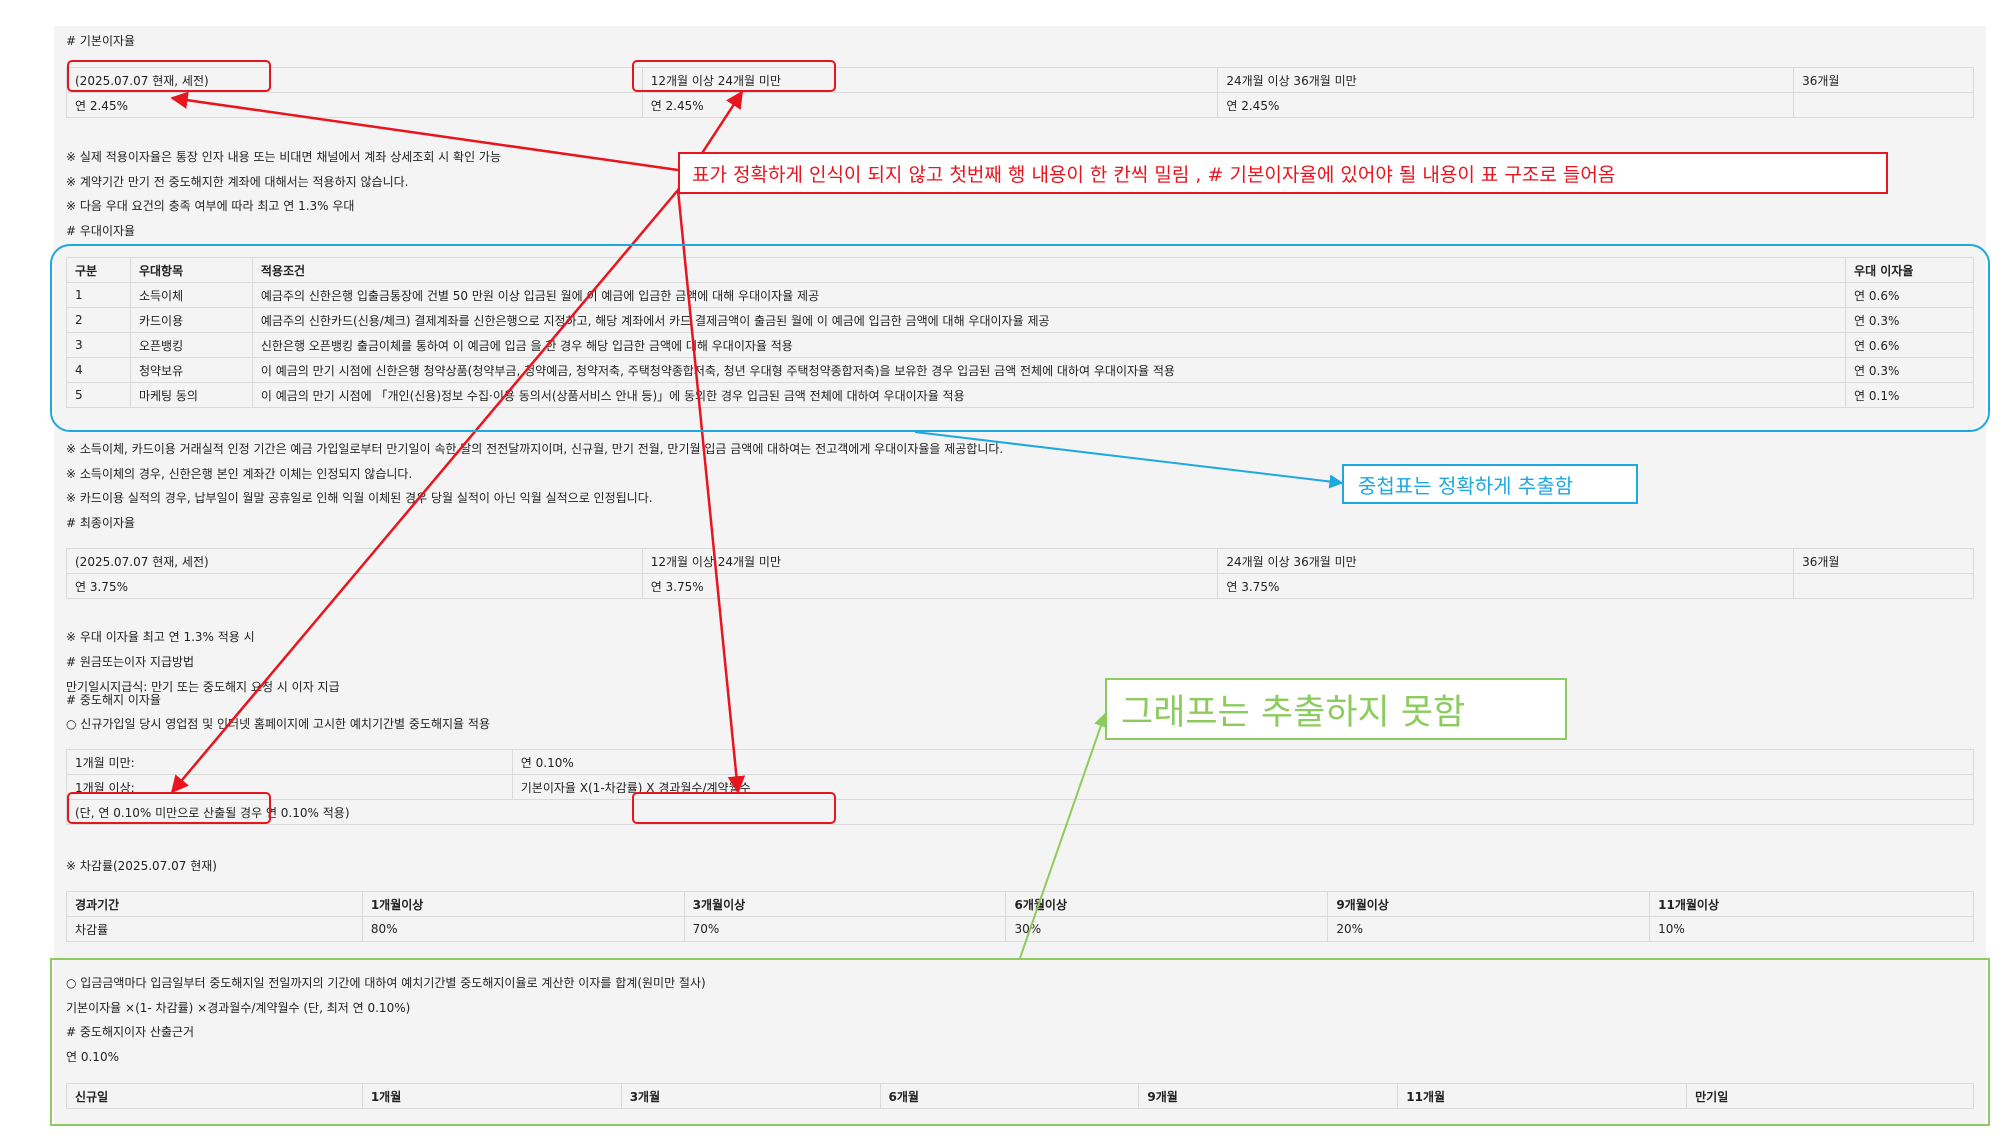 Image resolution: width=2005 pixels, height=1139 pixels. What do you see at coordinates (845, 929) in the screenshot?
I see `table-cell: 70%` at bounding box center [845, 929].